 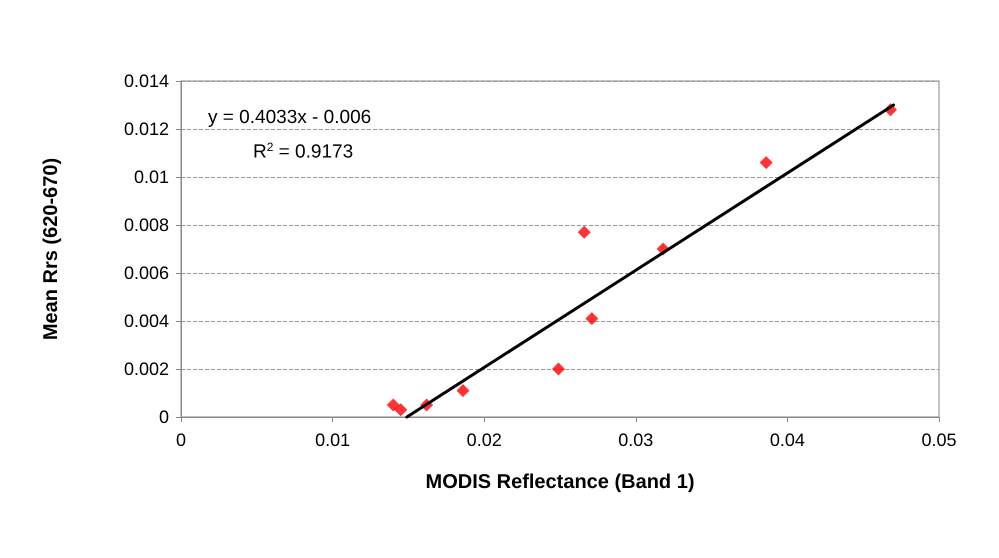 I want to click on y-tick-label: 0.014, so click(x=146, y=81).